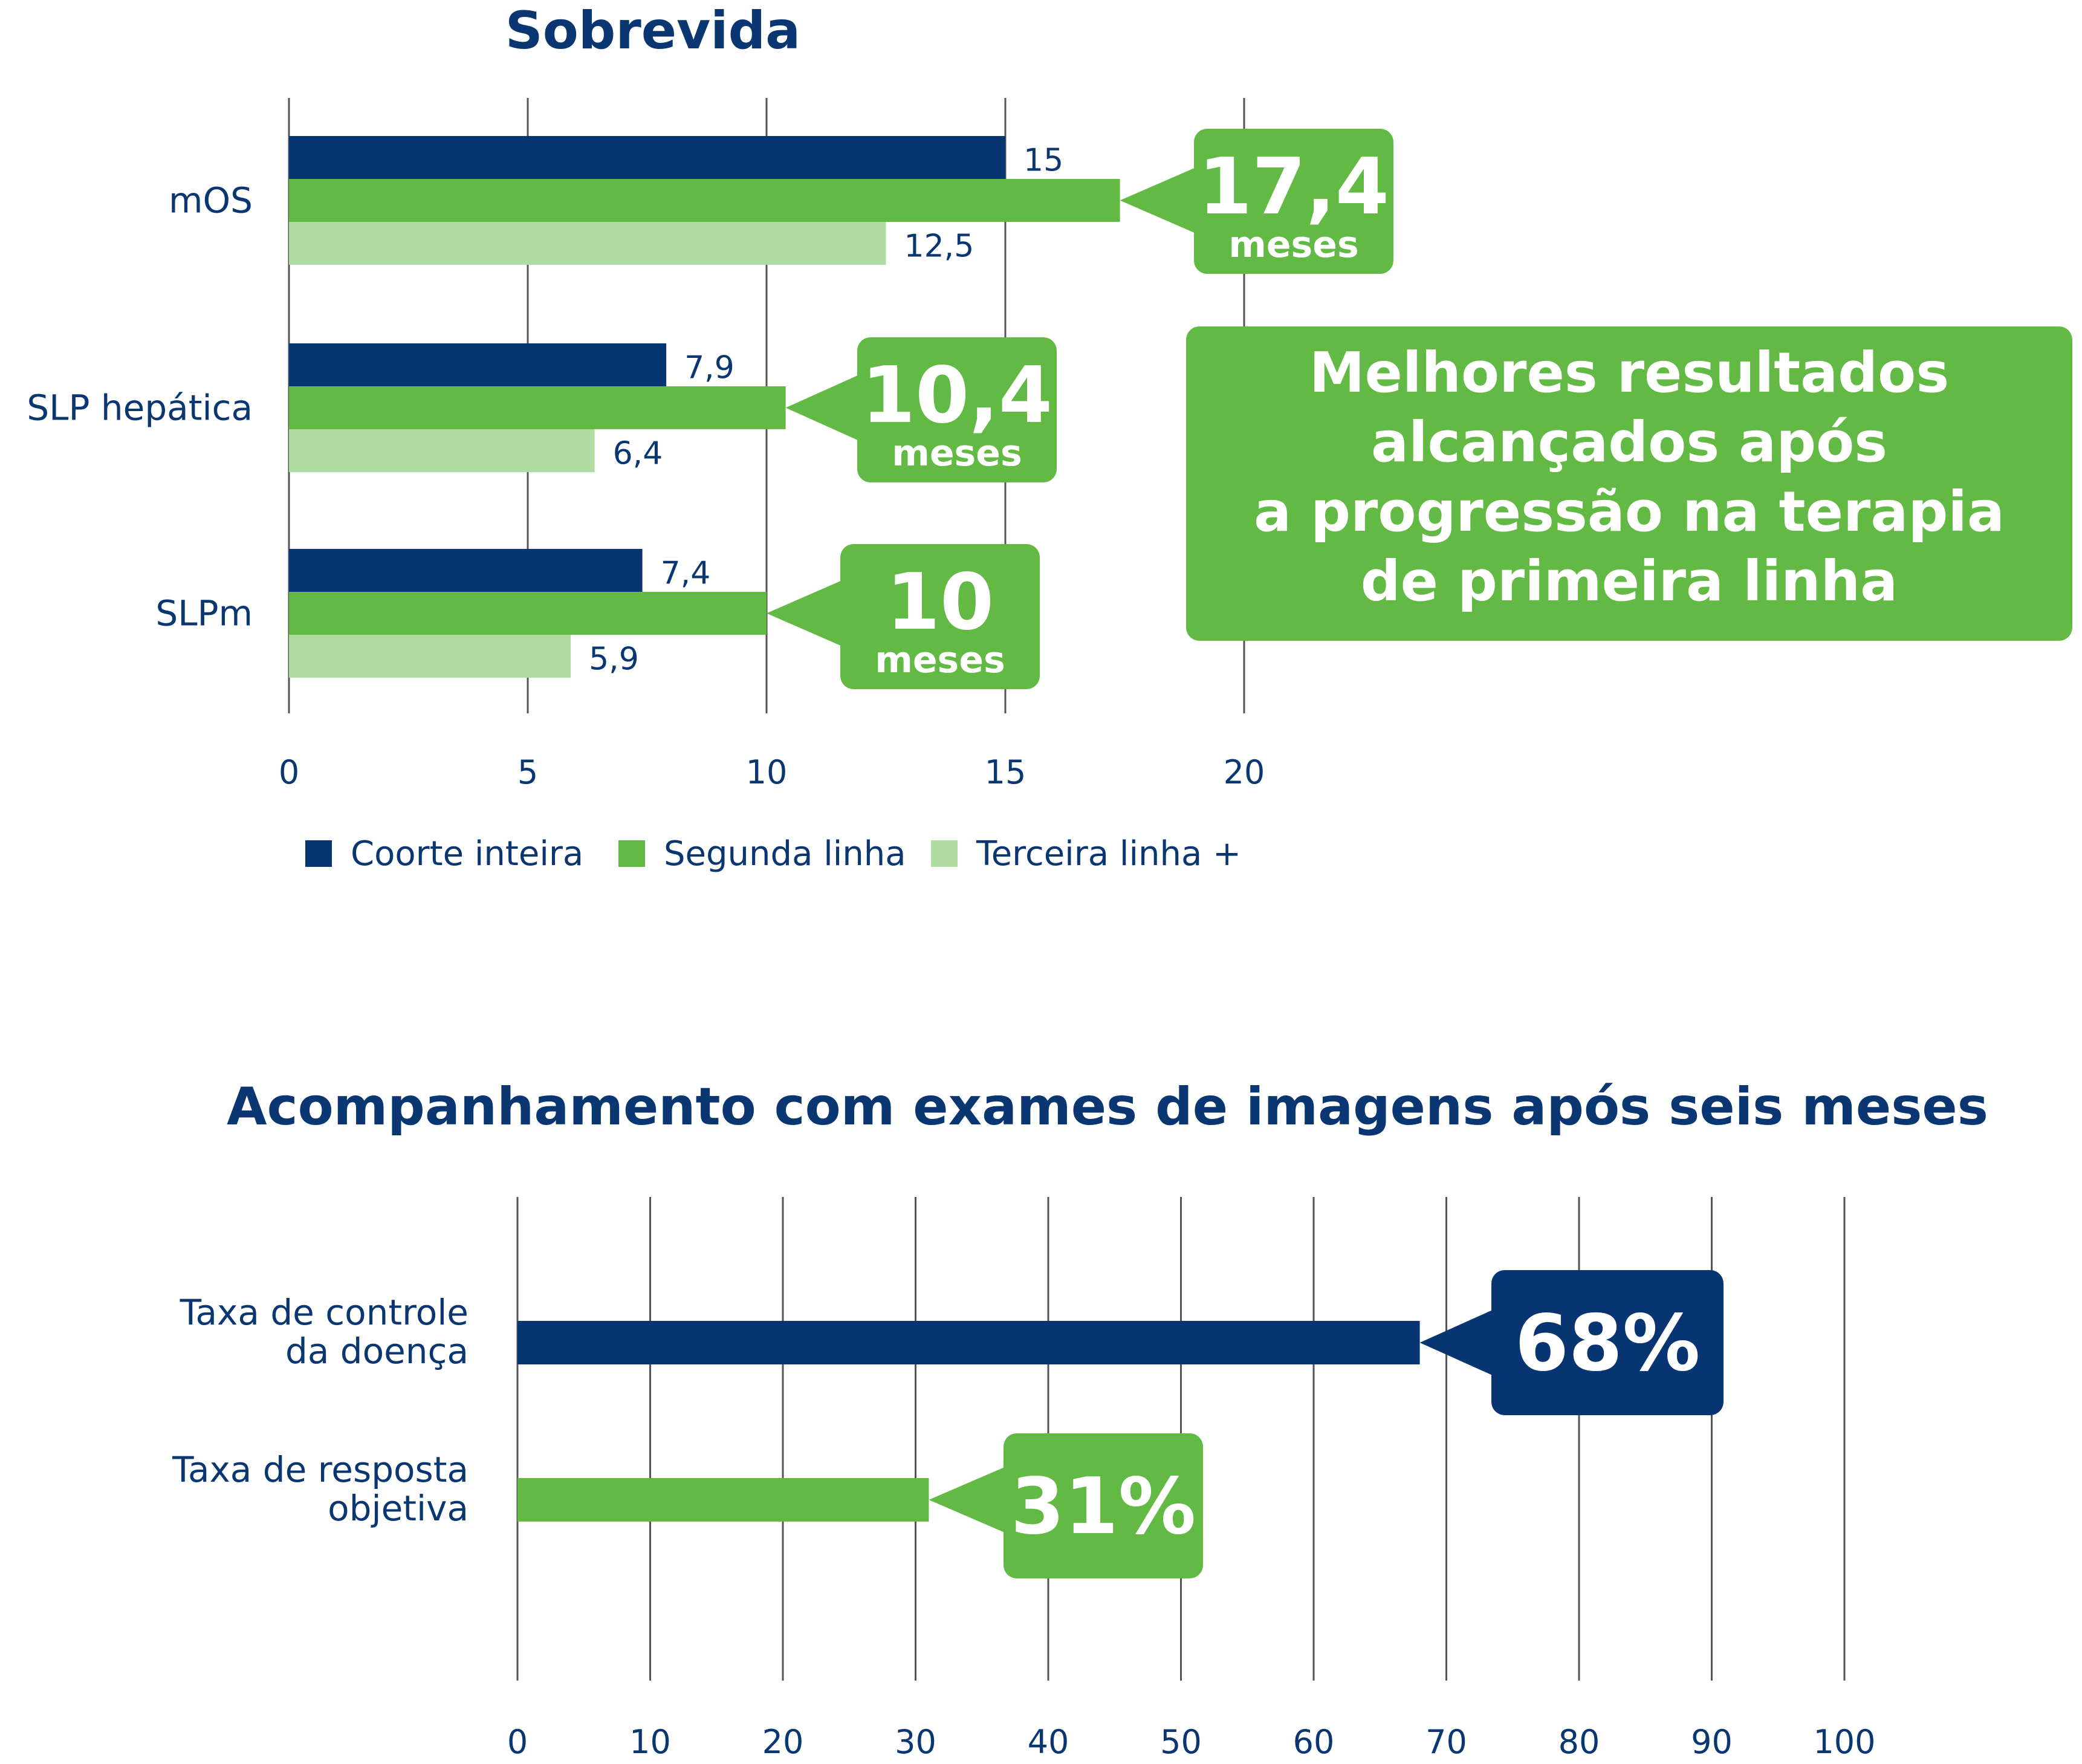 The width and height of the screenshot is (2082, 1764). Describe the element at coordinates (211, 200) in the screenshot. I see `category-label: mOS` at that location.